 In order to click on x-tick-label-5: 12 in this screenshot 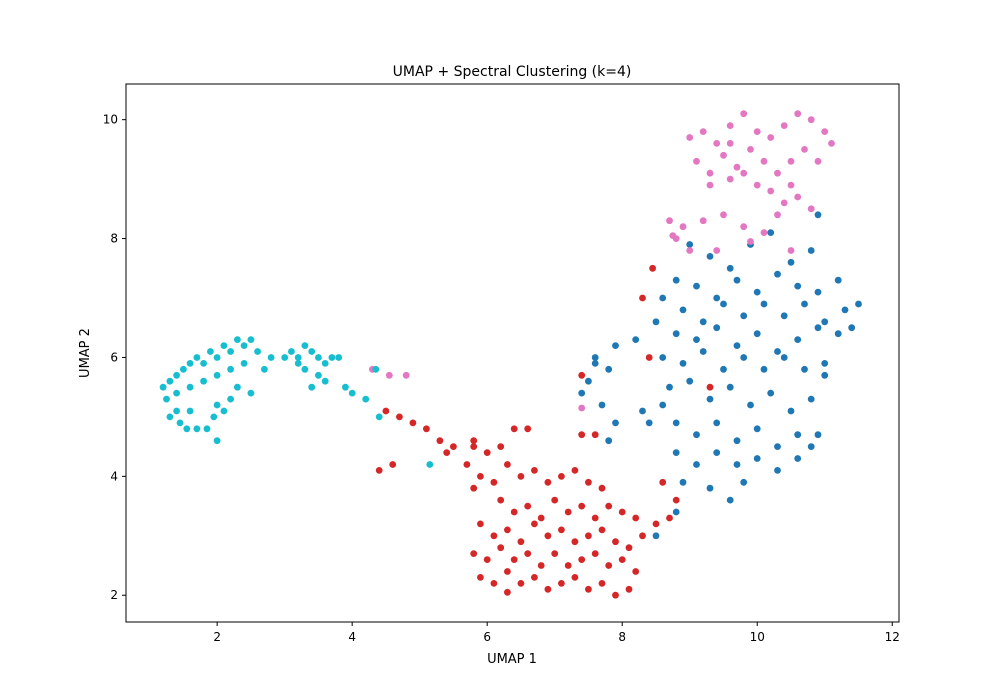, I will do `click(892, 637)`.